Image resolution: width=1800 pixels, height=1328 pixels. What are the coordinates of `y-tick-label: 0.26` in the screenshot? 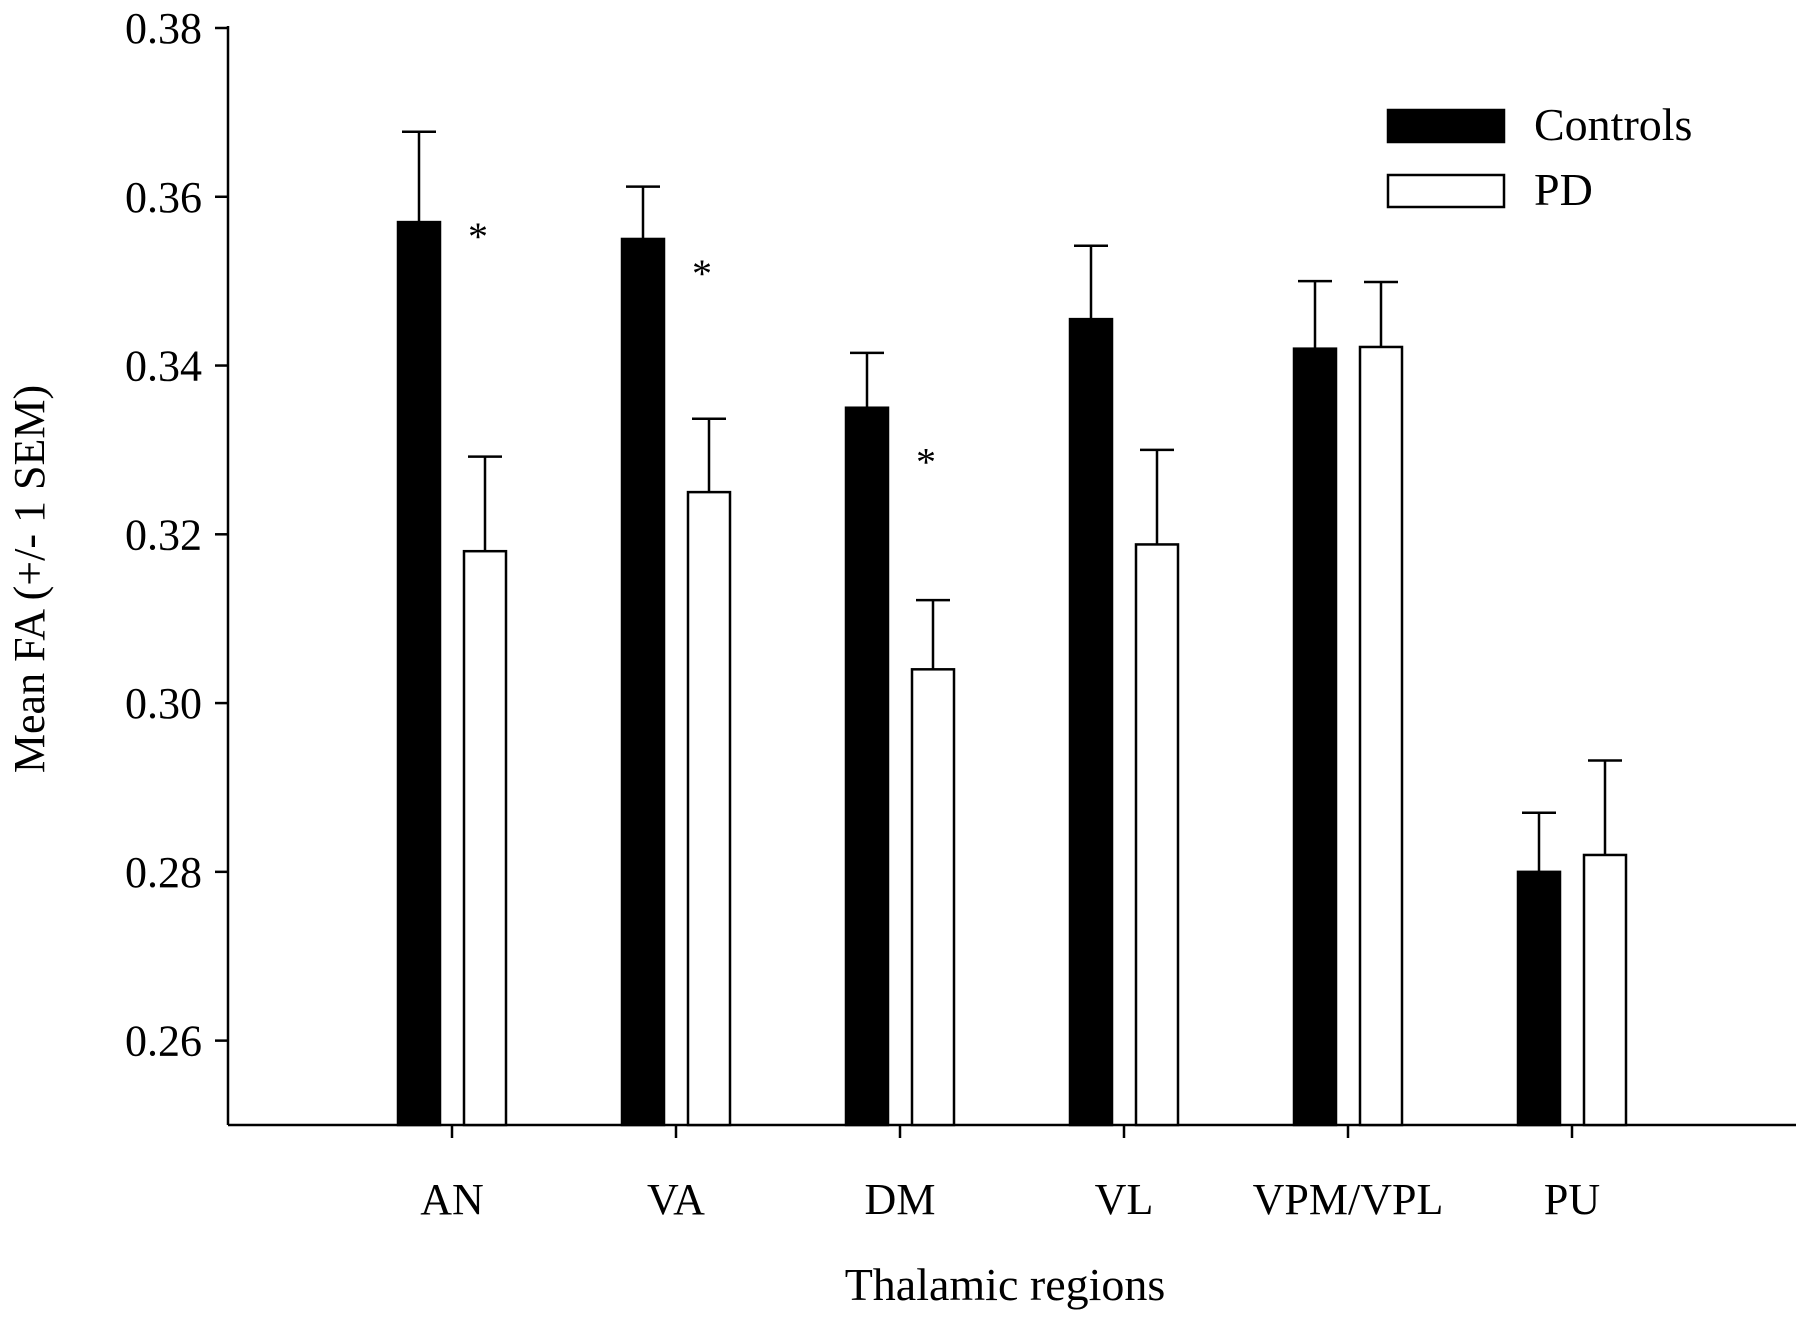 It's located at (163, 1041).